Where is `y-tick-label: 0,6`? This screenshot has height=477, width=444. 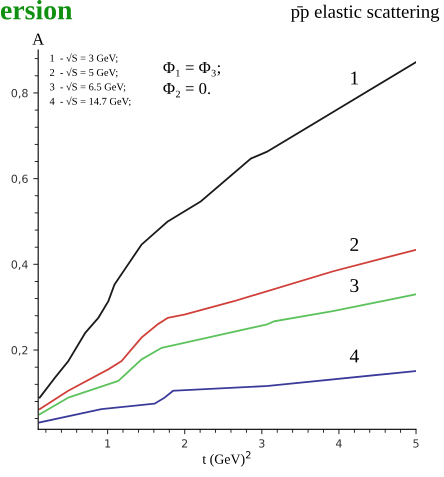
y-tick-label: 0,6 is located at coordinates (20, 179).